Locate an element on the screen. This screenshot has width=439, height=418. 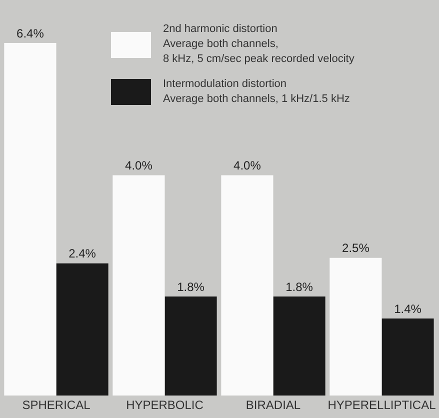
legend-label: 2nd harmonic distortion Average both channels, 8 kHz, 5 cm/sec peak recorded velocity is located at coordinates (258, 44).